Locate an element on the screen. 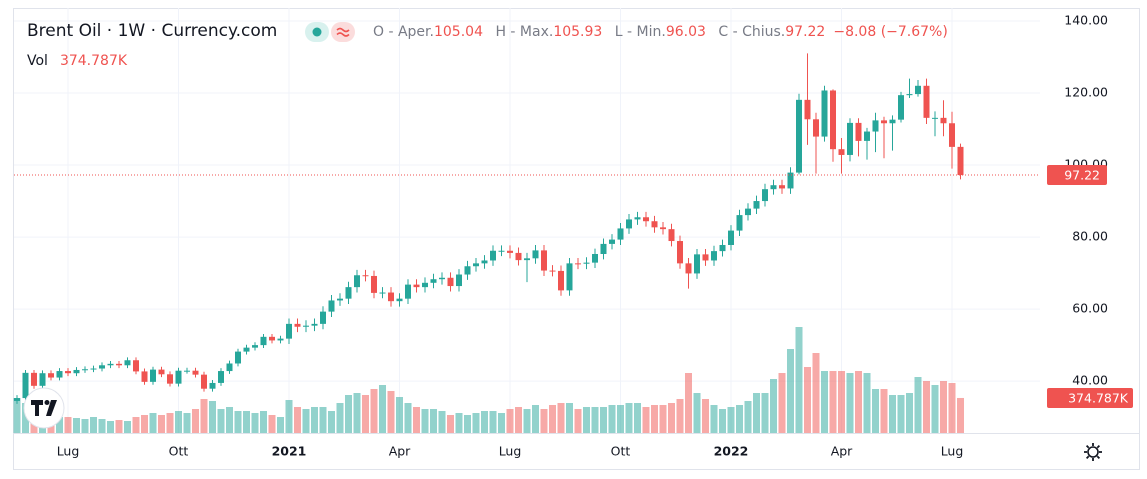 The height and width of the screenshot is (479, 1147). x-tick-label: Apr is located at coordinates (400, 451).